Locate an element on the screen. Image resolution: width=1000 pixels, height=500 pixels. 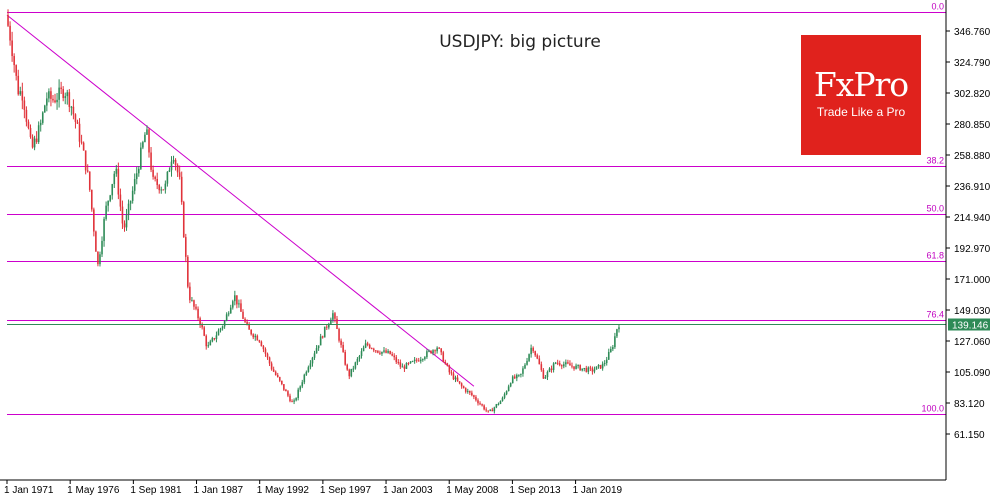
fib-label-1: 38.2 is located at coordinates (935, 161).